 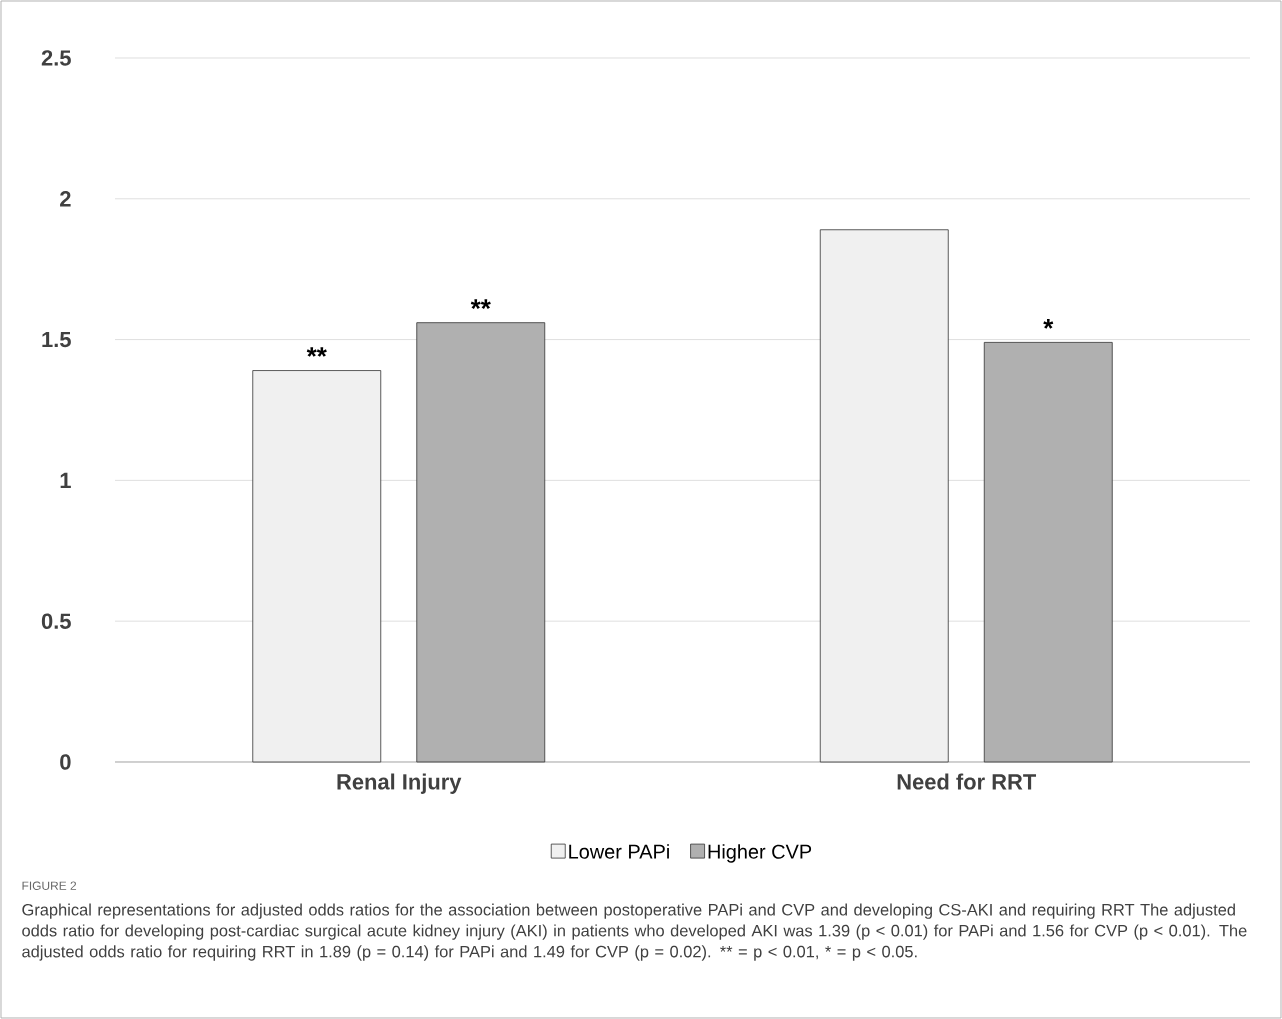 I want to click on y-tick-label: 0.5, so click(x=56, y=621).